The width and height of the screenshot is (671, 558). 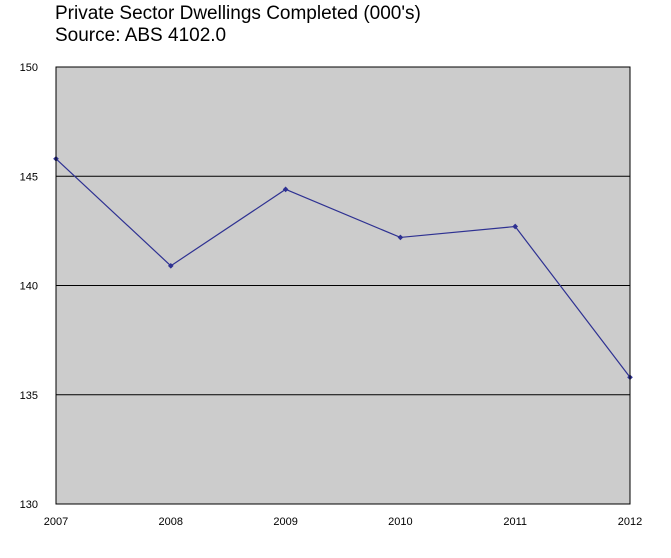 What do you see at coordinates (29, 505) in the screenshot?
I see `y-tick-label: 130` at bounding box center [29, 505].